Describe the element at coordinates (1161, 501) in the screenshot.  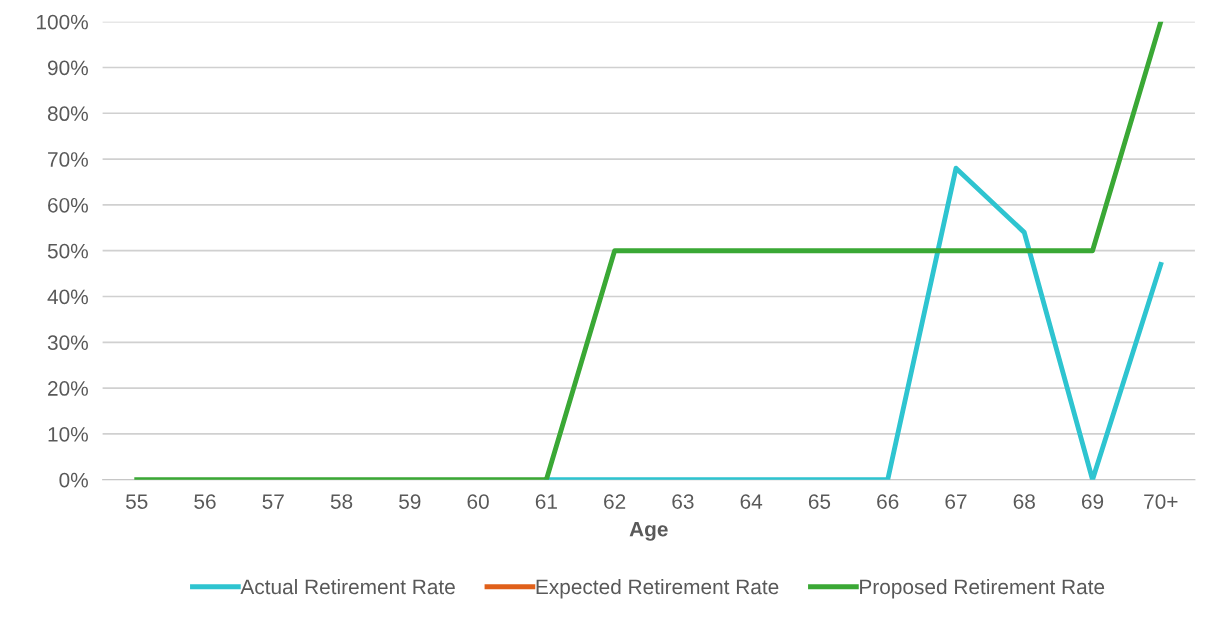
I see `x-tick-label: 70+` at that location.